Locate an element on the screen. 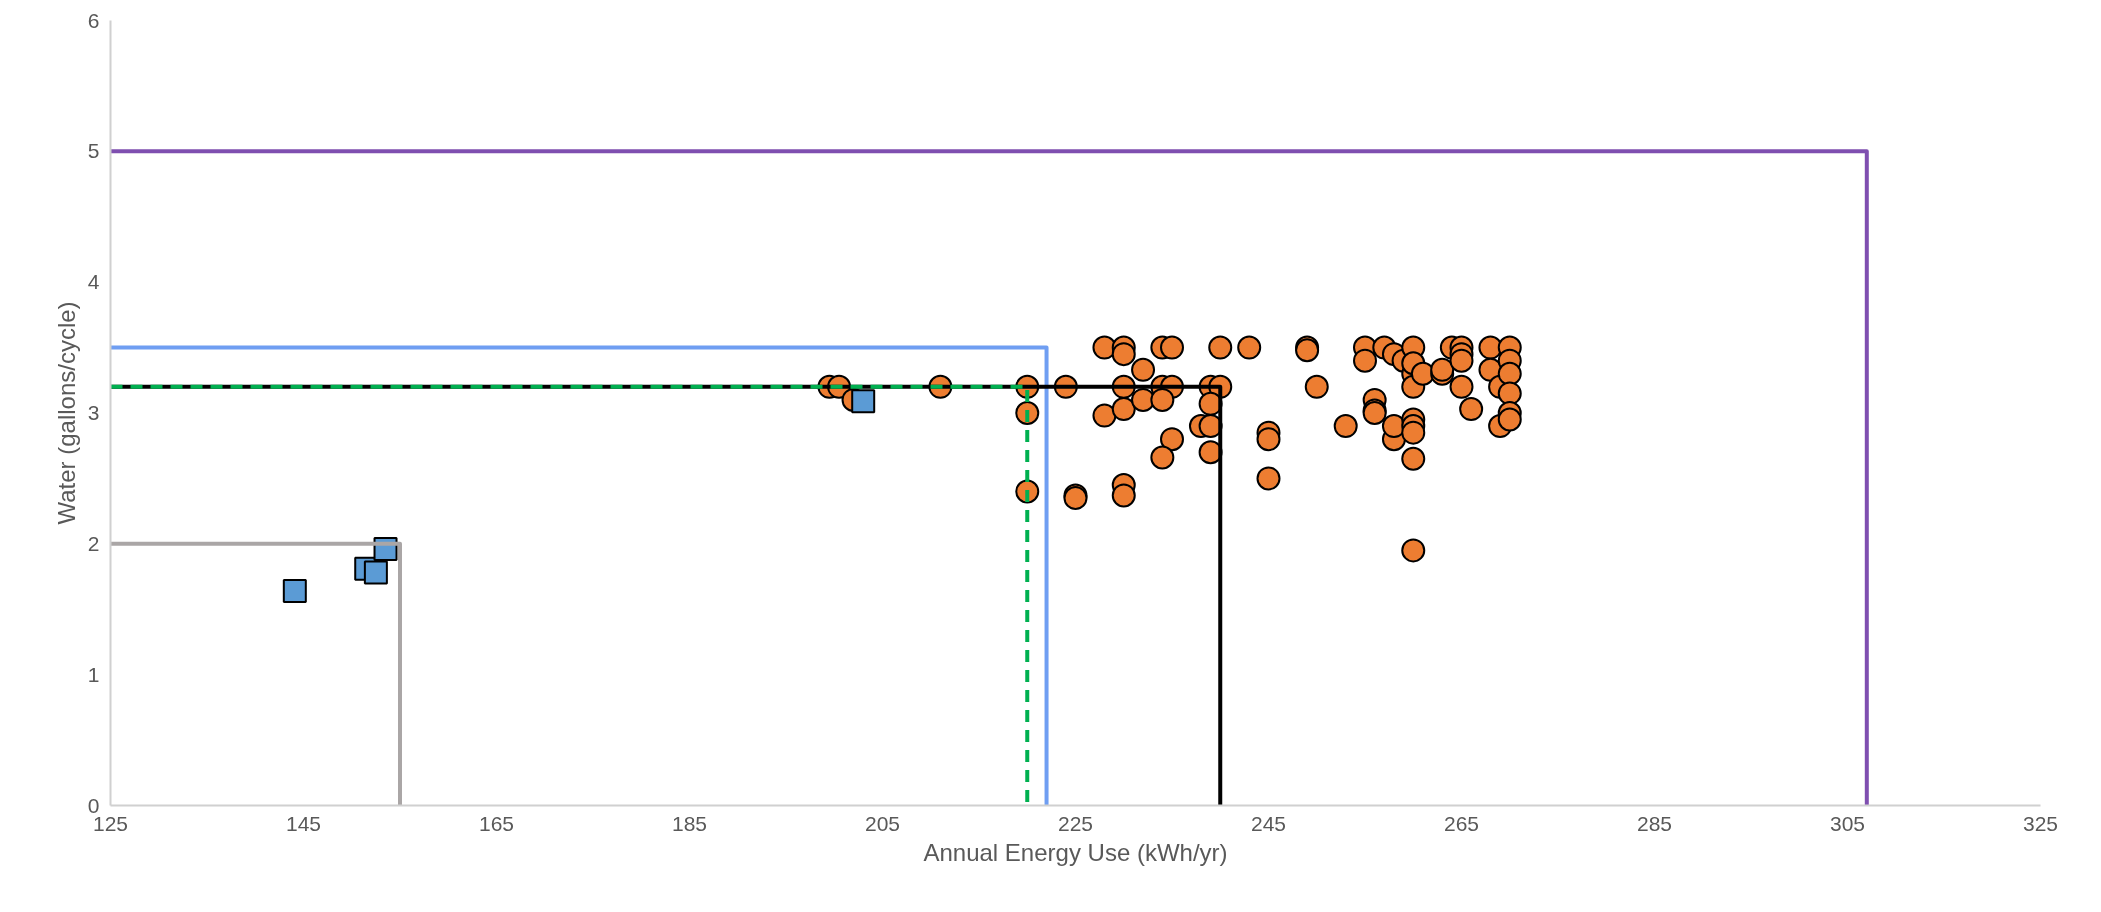  x-tick-label: 205 is located at coordinates (882, 823).